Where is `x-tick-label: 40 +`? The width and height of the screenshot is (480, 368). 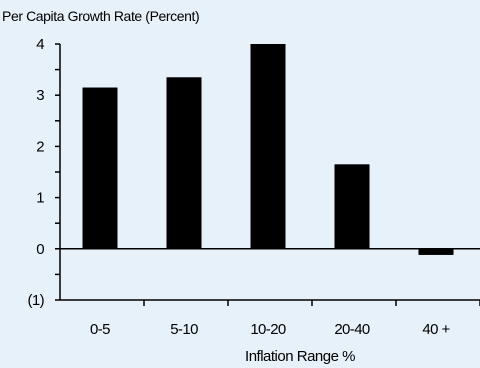
x-tick-label: 40 + is located at coordinates (436, 329).